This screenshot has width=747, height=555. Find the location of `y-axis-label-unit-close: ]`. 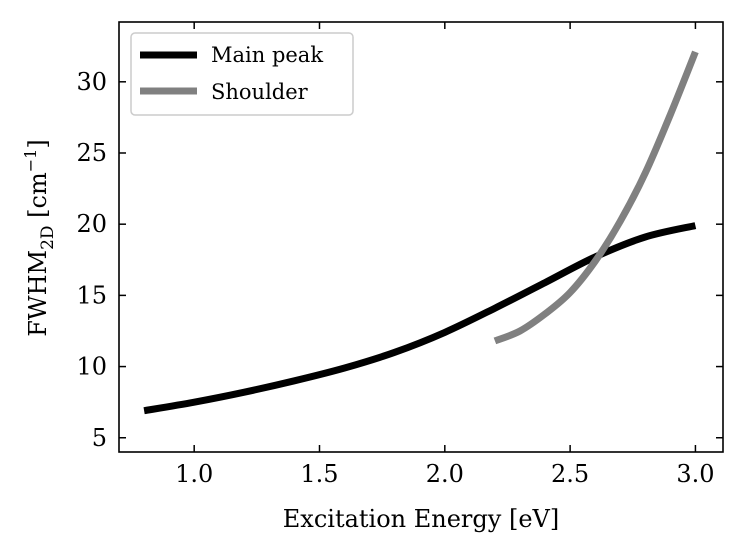

y-axis-label-unit-close: ] is located at coordinates (38, 143).